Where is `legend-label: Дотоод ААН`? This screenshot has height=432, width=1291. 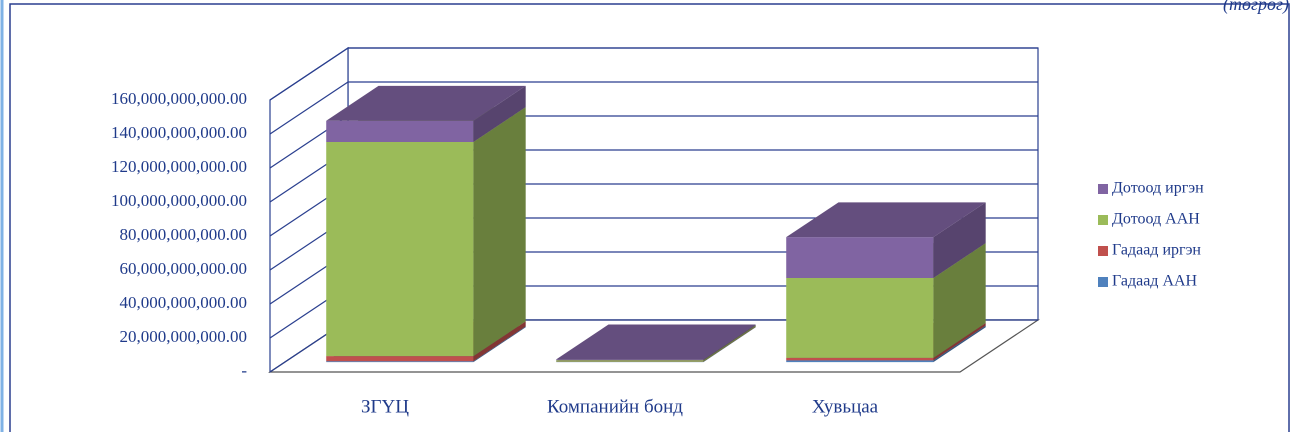 legend-label: Дотоод ААН is located at coordinates (1156, 219).